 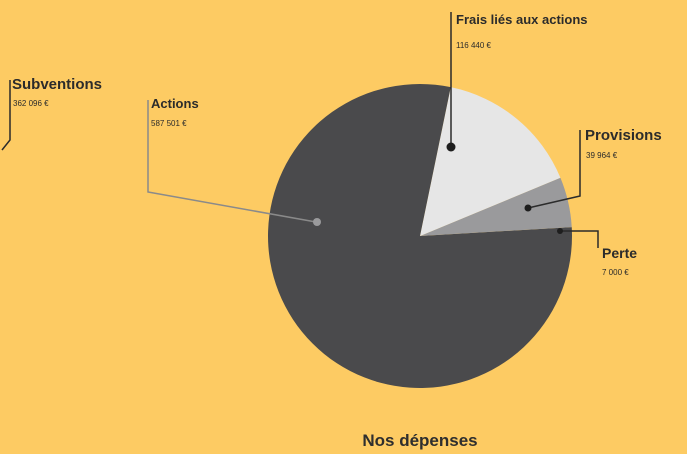 I want to click on chart-title: Nos dépenses, so click(x=419, y=440).